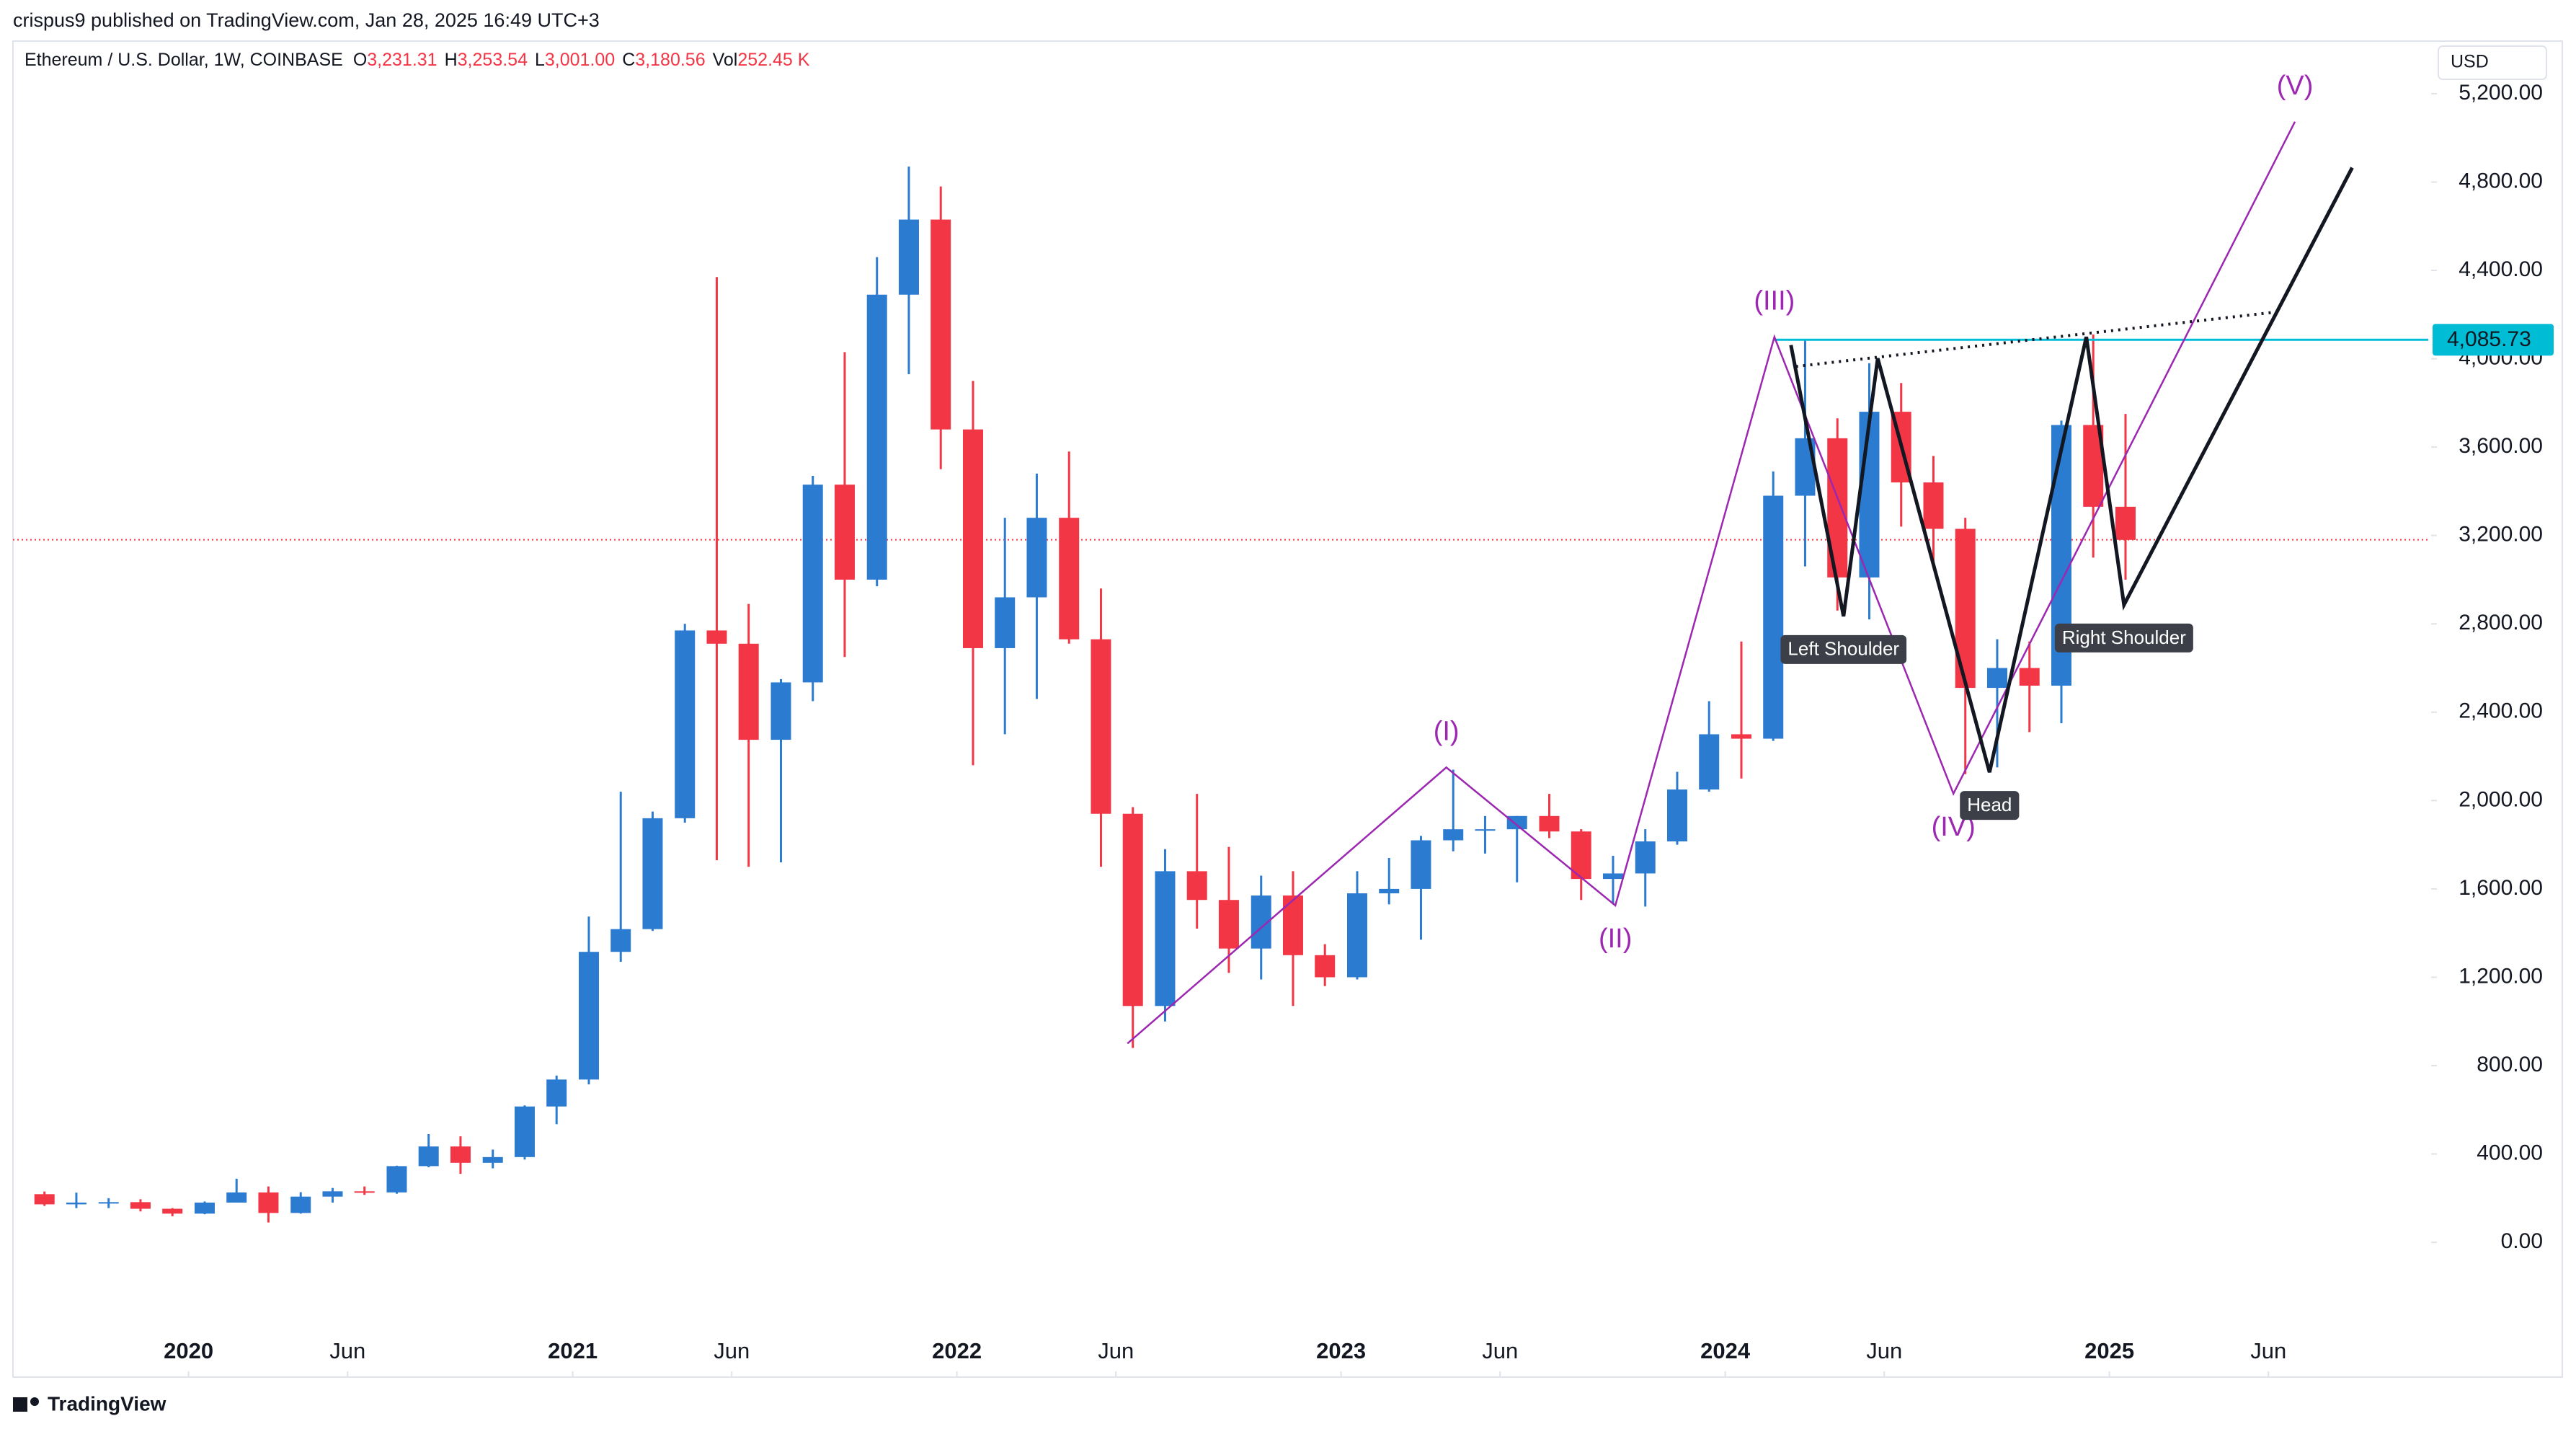  Describe the element at coordinates (1725, 1350) in the screenshot. I see `x-tick-label: 2024` at that location.